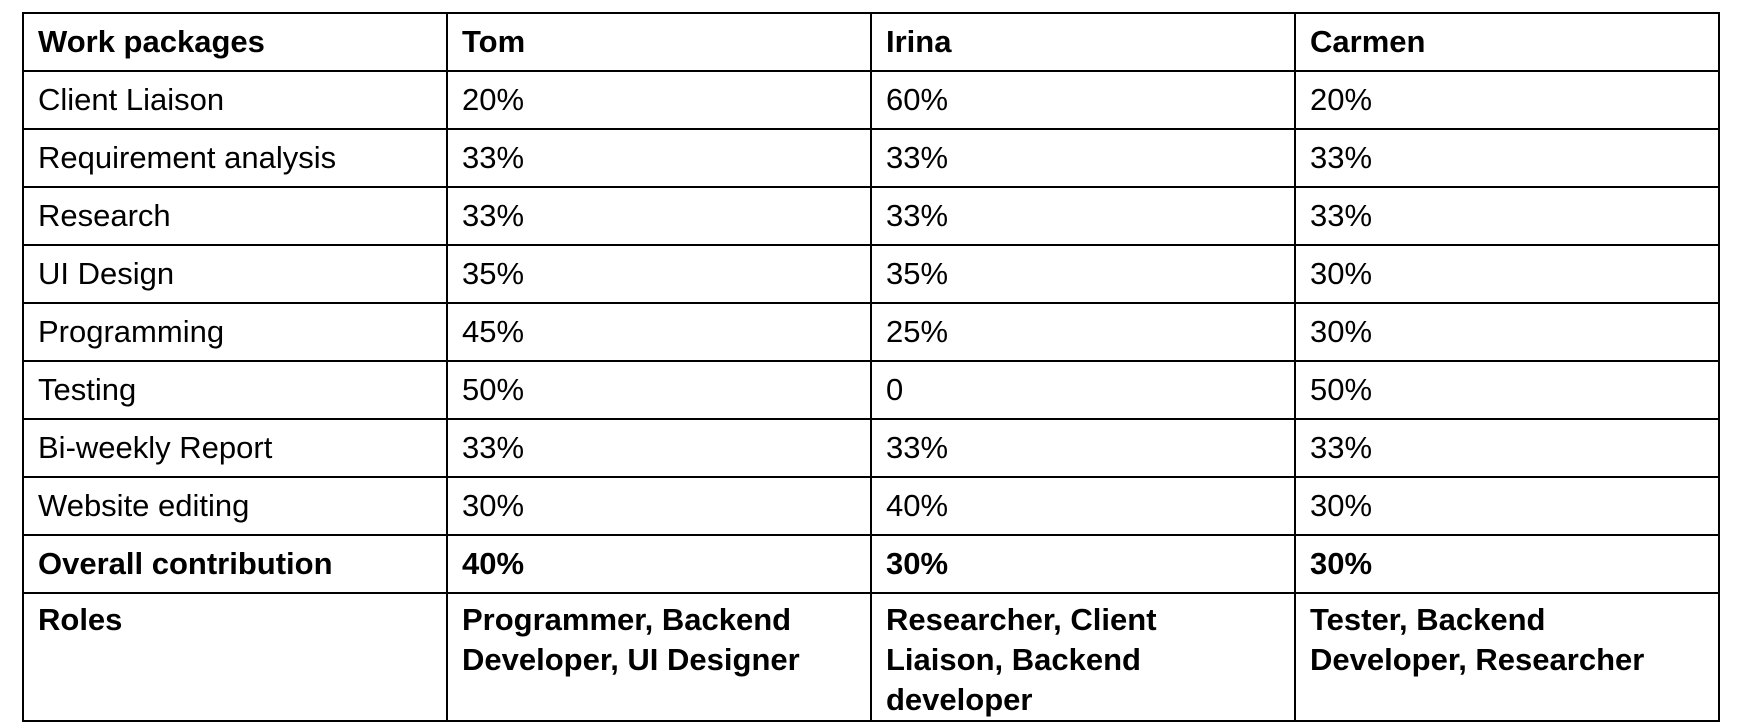 The height and width of the screenshot is (722, 1742). I want to click on header-irina: Irina, so click(1083, 42).